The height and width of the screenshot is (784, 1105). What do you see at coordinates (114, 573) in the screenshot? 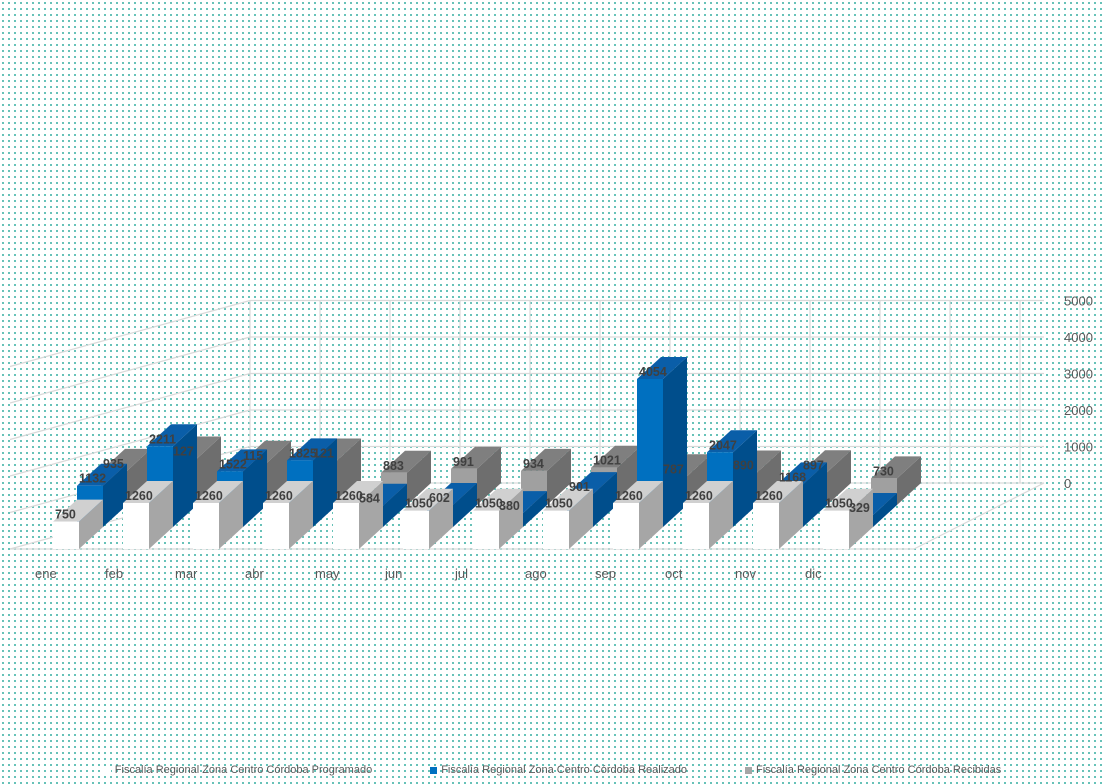
I see `category-label: feb` at bounding box center [114, 573].